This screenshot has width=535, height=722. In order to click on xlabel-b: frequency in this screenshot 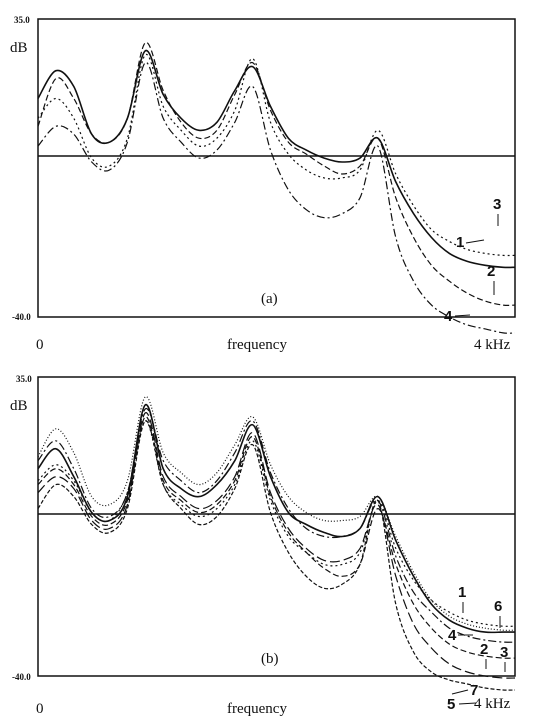, I will do `click(257, 709)`.